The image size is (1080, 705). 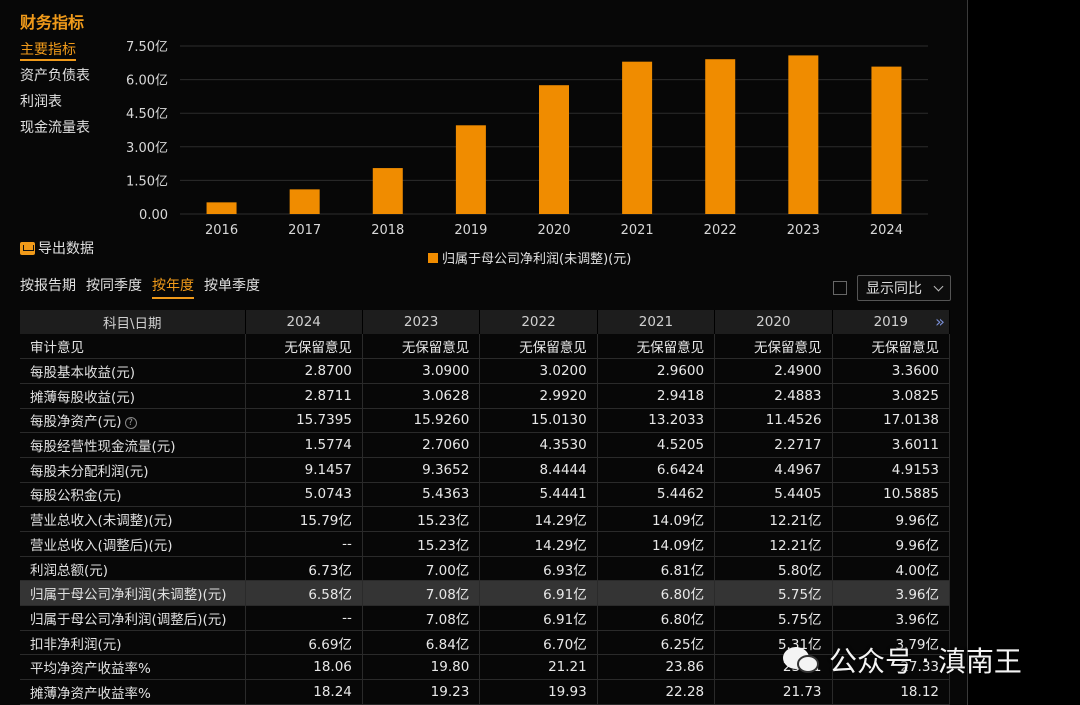 I want to click on export-data-button: 导出数据, so click(x=57, y=248).